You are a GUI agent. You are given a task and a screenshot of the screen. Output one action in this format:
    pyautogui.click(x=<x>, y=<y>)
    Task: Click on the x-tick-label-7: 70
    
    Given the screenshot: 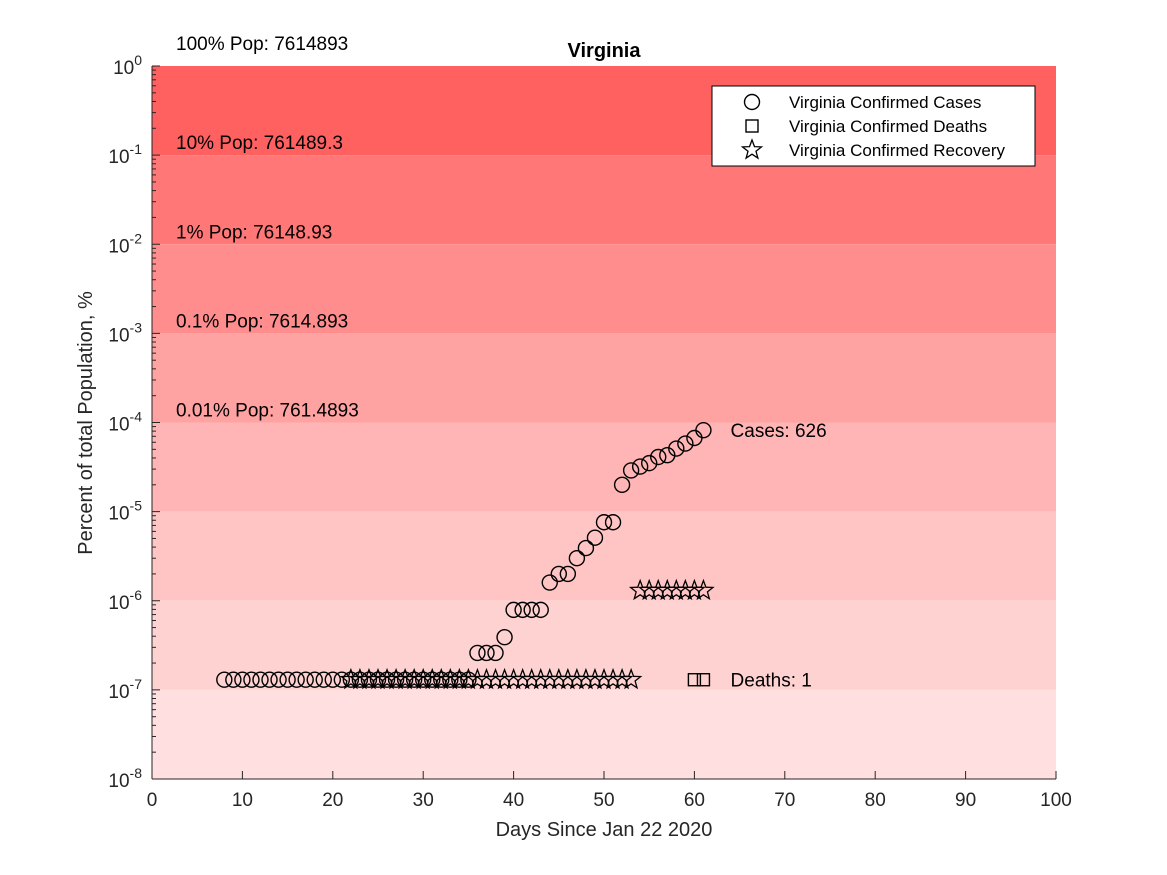 What is the action you would take?
    pyautogui.click(x=784, y=800)
    